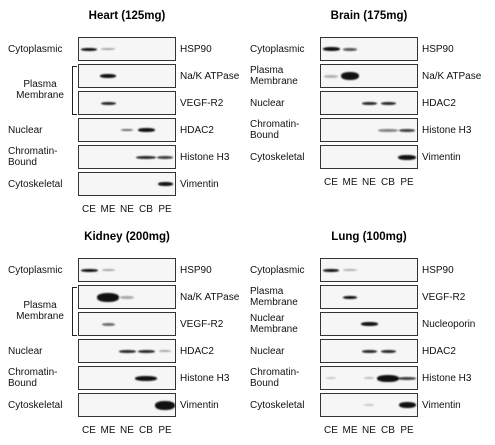  I want to click on panel-title: Kidney (200mg), so click(127, 237).